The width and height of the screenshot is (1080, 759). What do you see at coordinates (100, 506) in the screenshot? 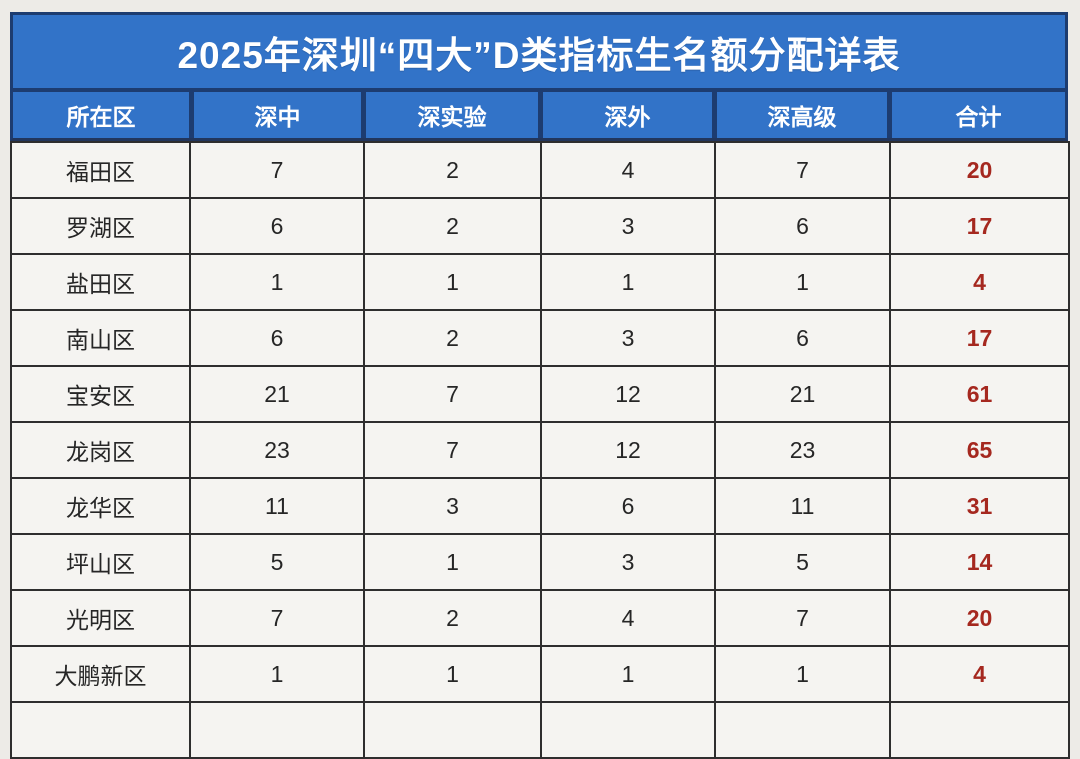
I see `district-cell: 龙华区` at bounding box center [100, 506].